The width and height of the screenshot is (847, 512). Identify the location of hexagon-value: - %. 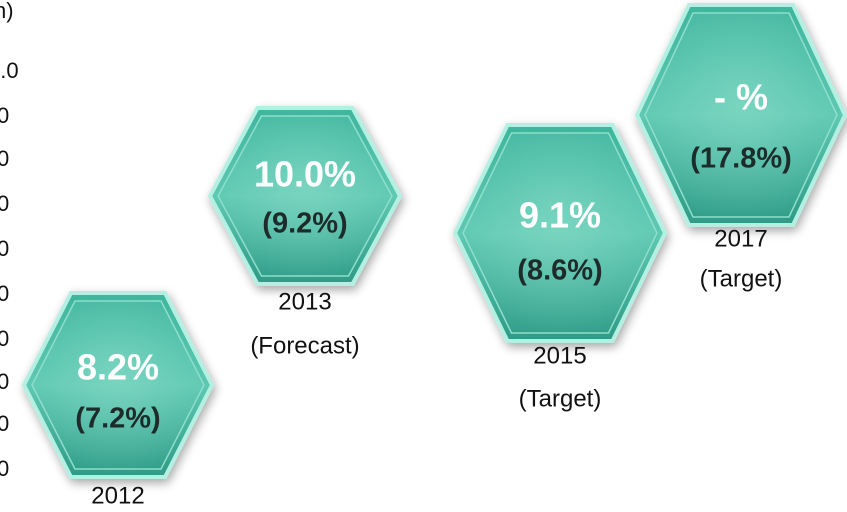
(741, 97).